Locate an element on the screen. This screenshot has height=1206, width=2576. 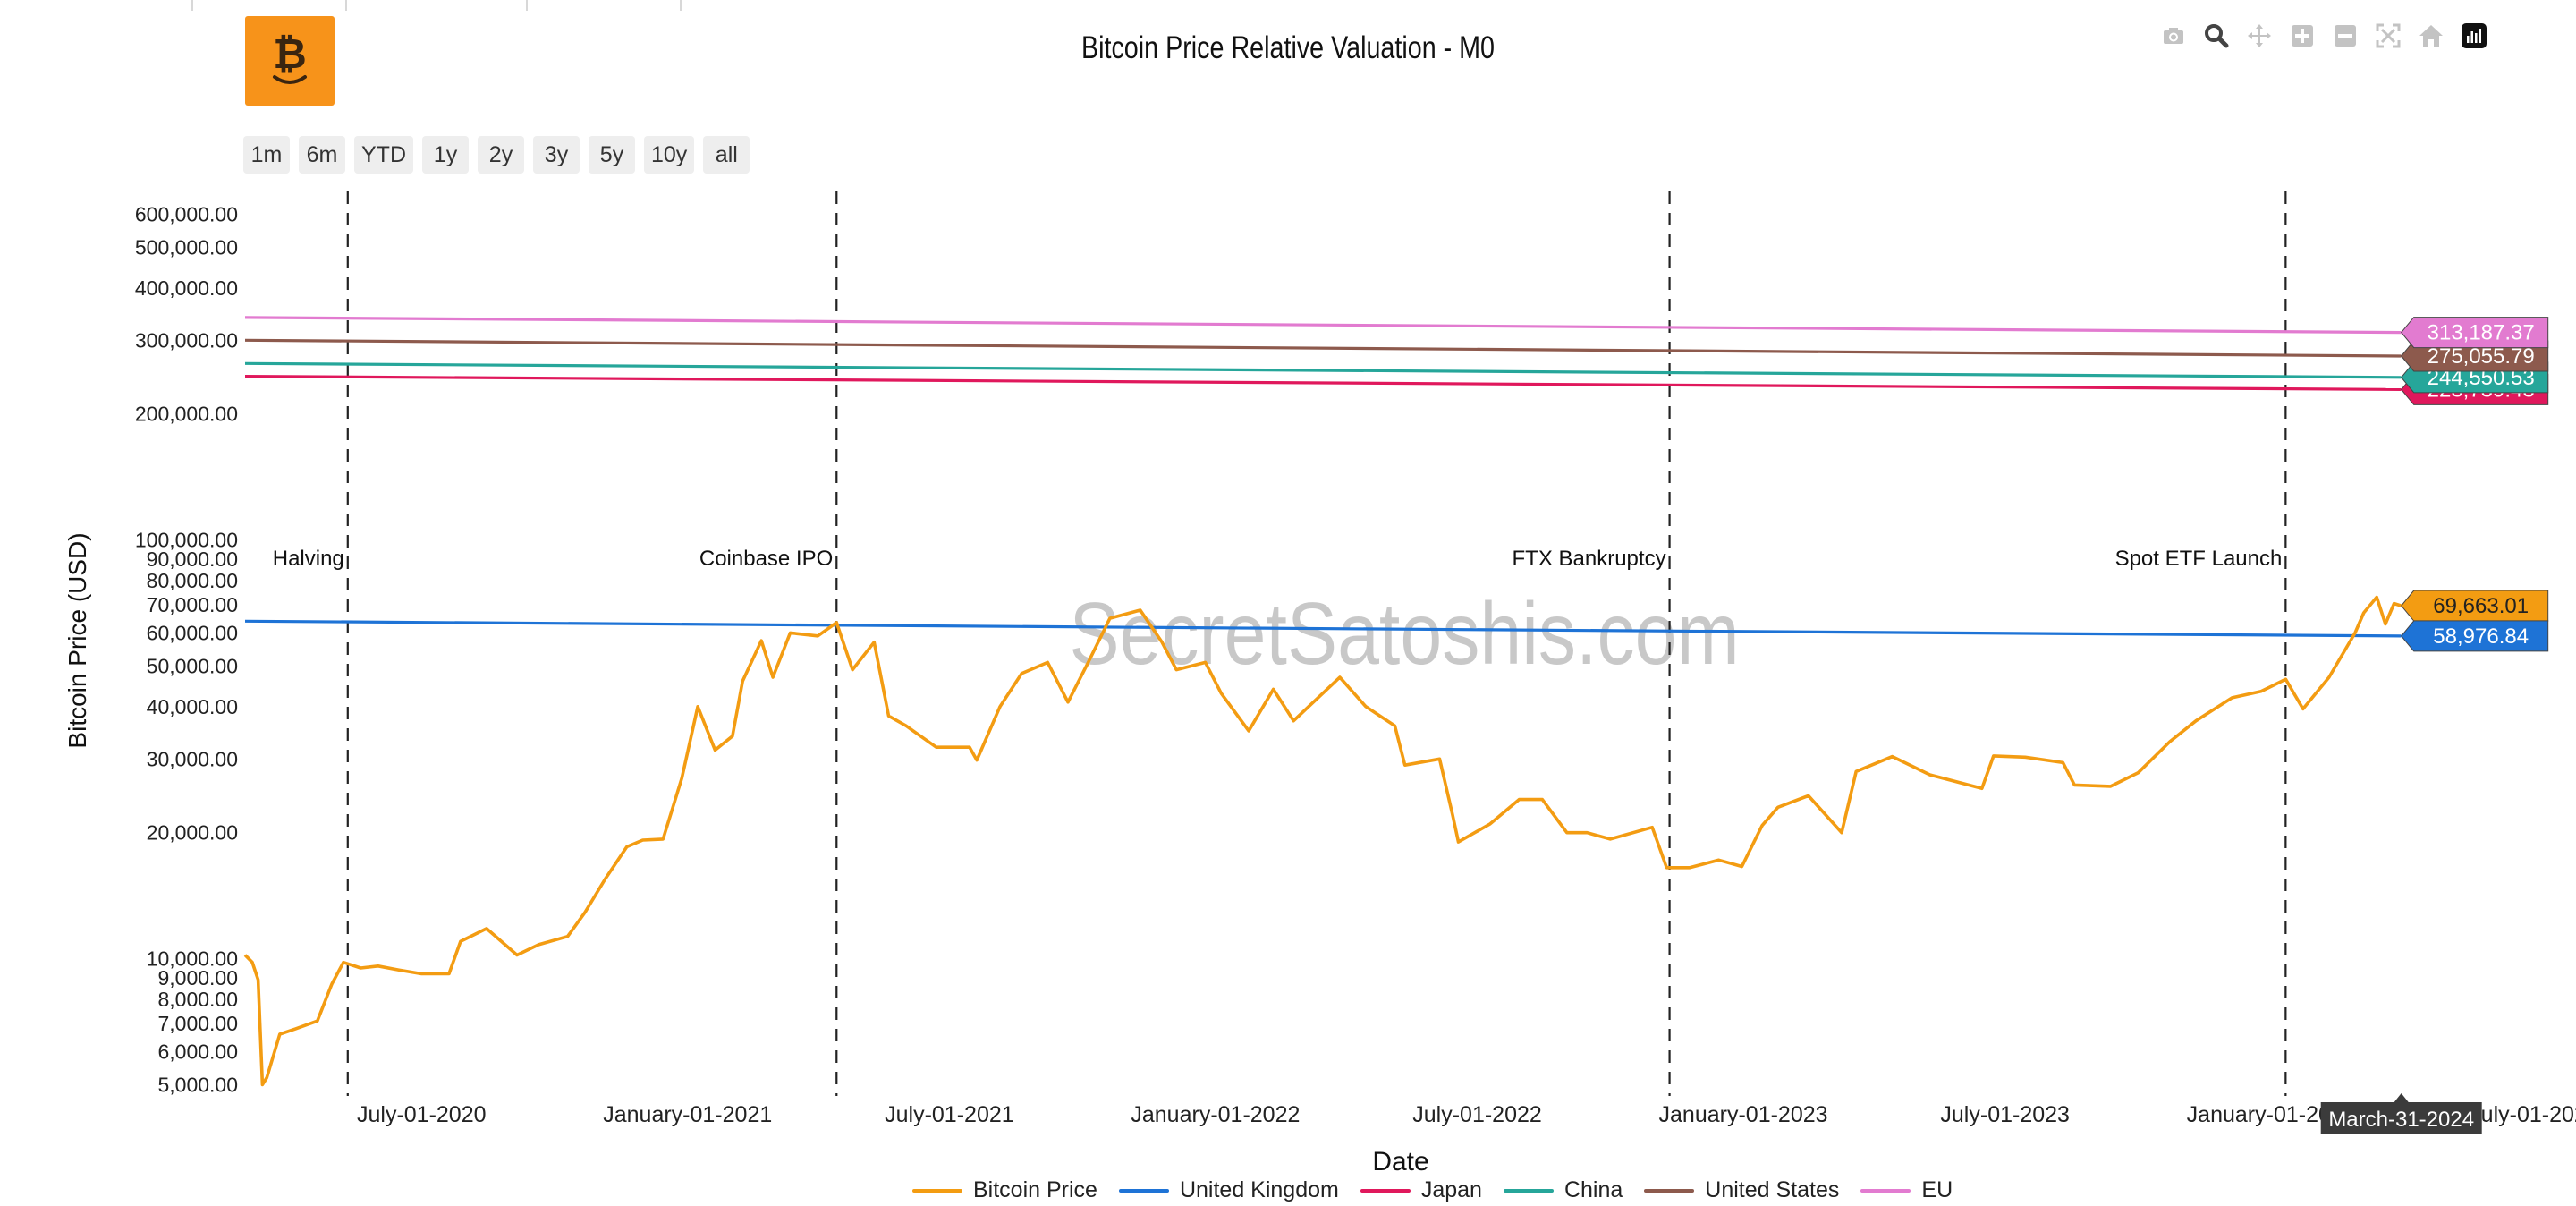
x-tick-label: July-01-2023 is located at coordinates (2005, 1114).